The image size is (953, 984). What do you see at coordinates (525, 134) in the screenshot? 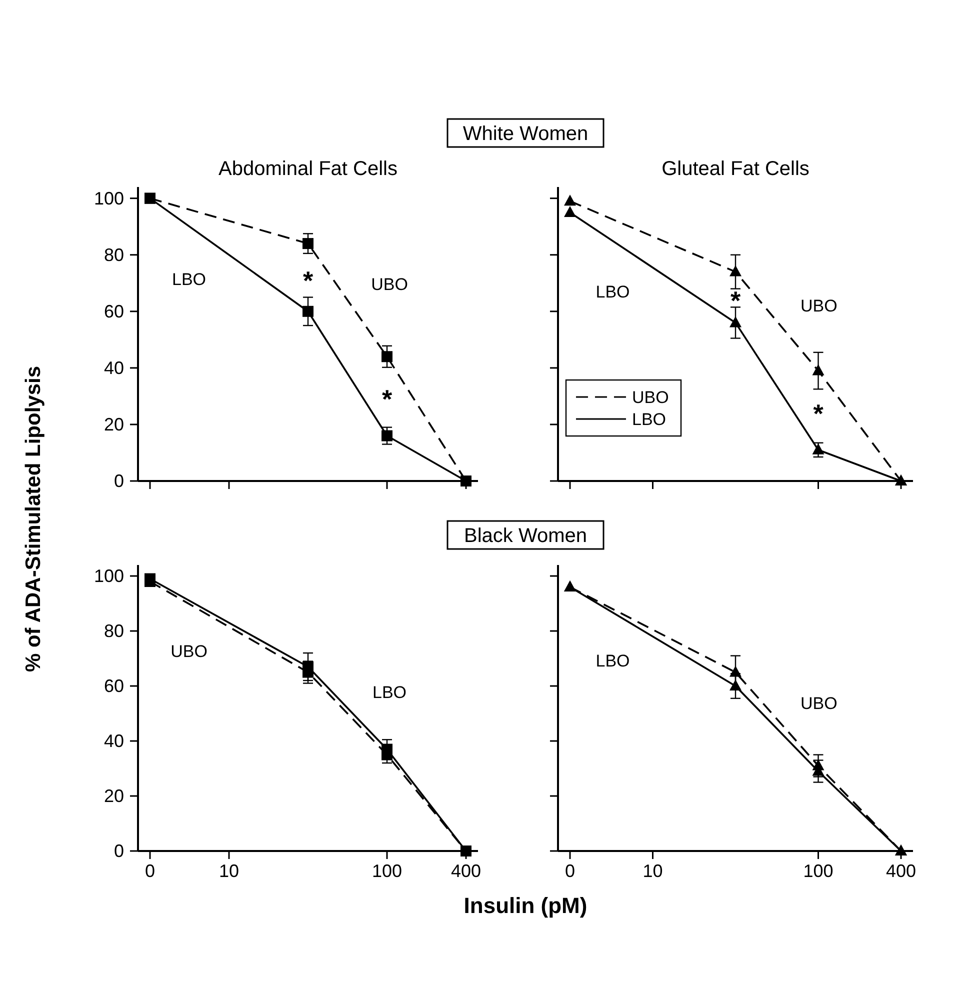
I see `text: White Women` at bounding box center [525, 134].